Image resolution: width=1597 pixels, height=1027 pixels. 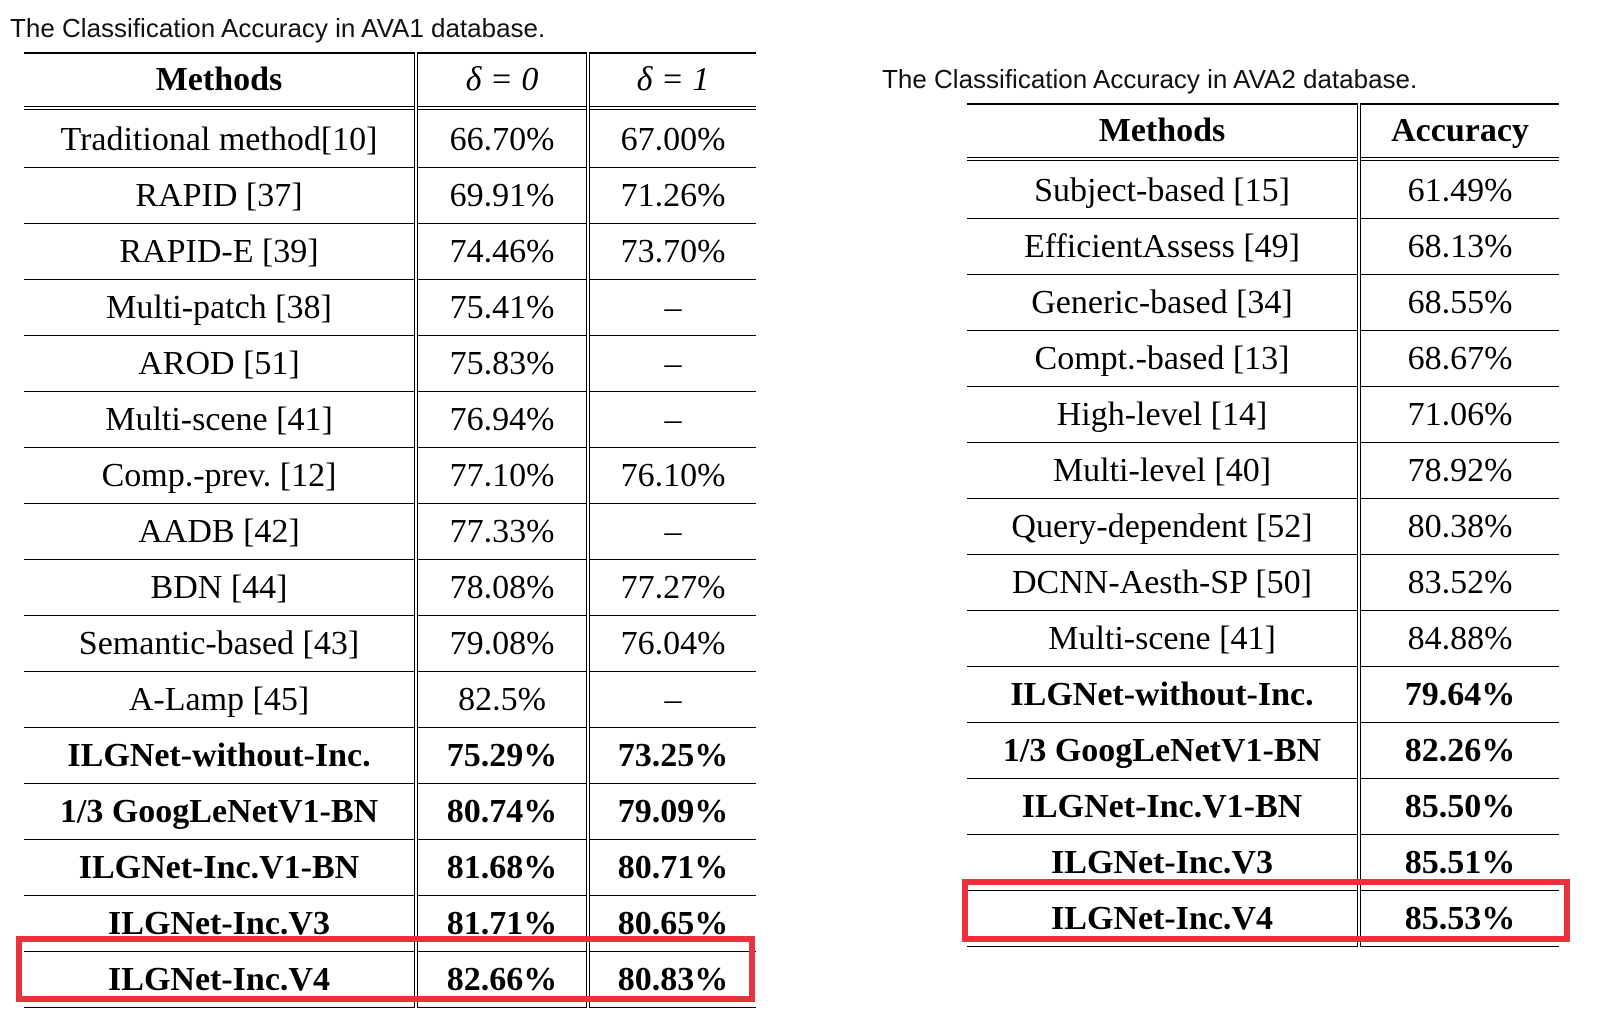 I want to click on table-row: DCNN-Aesth-SP [50] 83.52%, so click(x=1263, y=582).